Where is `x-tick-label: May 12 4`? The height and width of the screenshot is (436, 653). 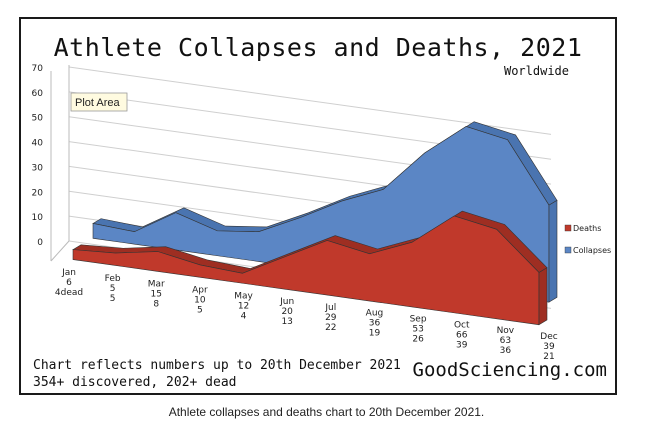
x-tick-label: May 12 4 is located at coordinates (243, 306).